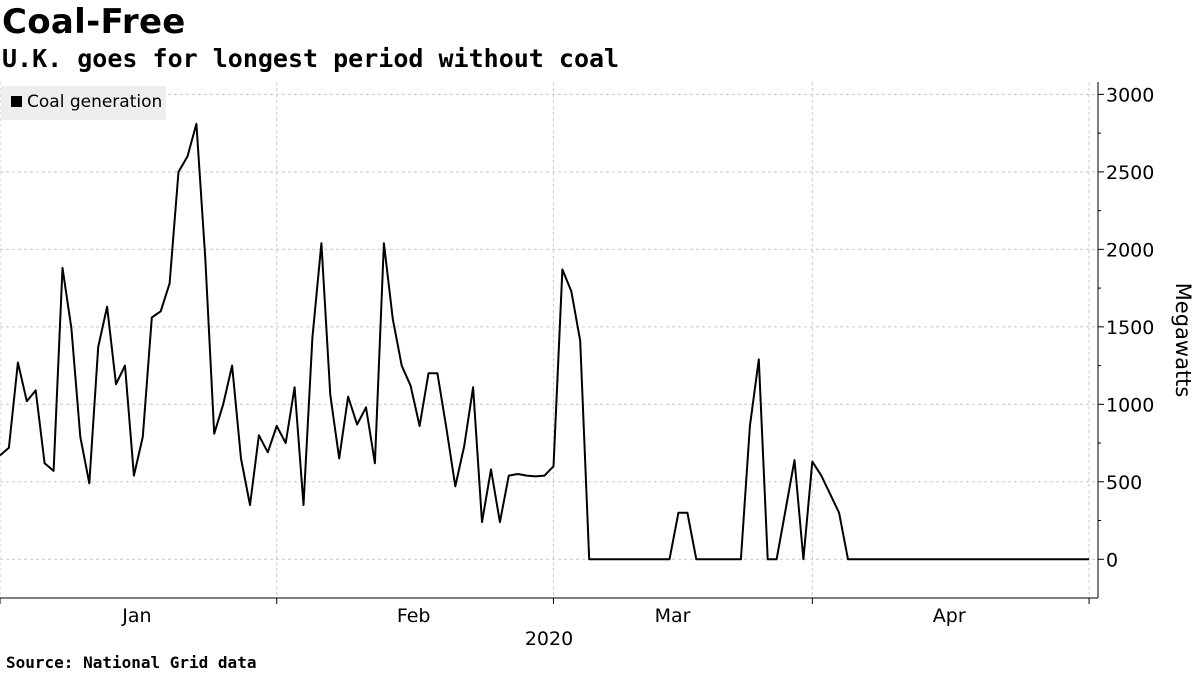 Image resolution: width=1200 pixels, height=675 pixels. I want to click on y-tick-label: 2000, so click(1130, 250).